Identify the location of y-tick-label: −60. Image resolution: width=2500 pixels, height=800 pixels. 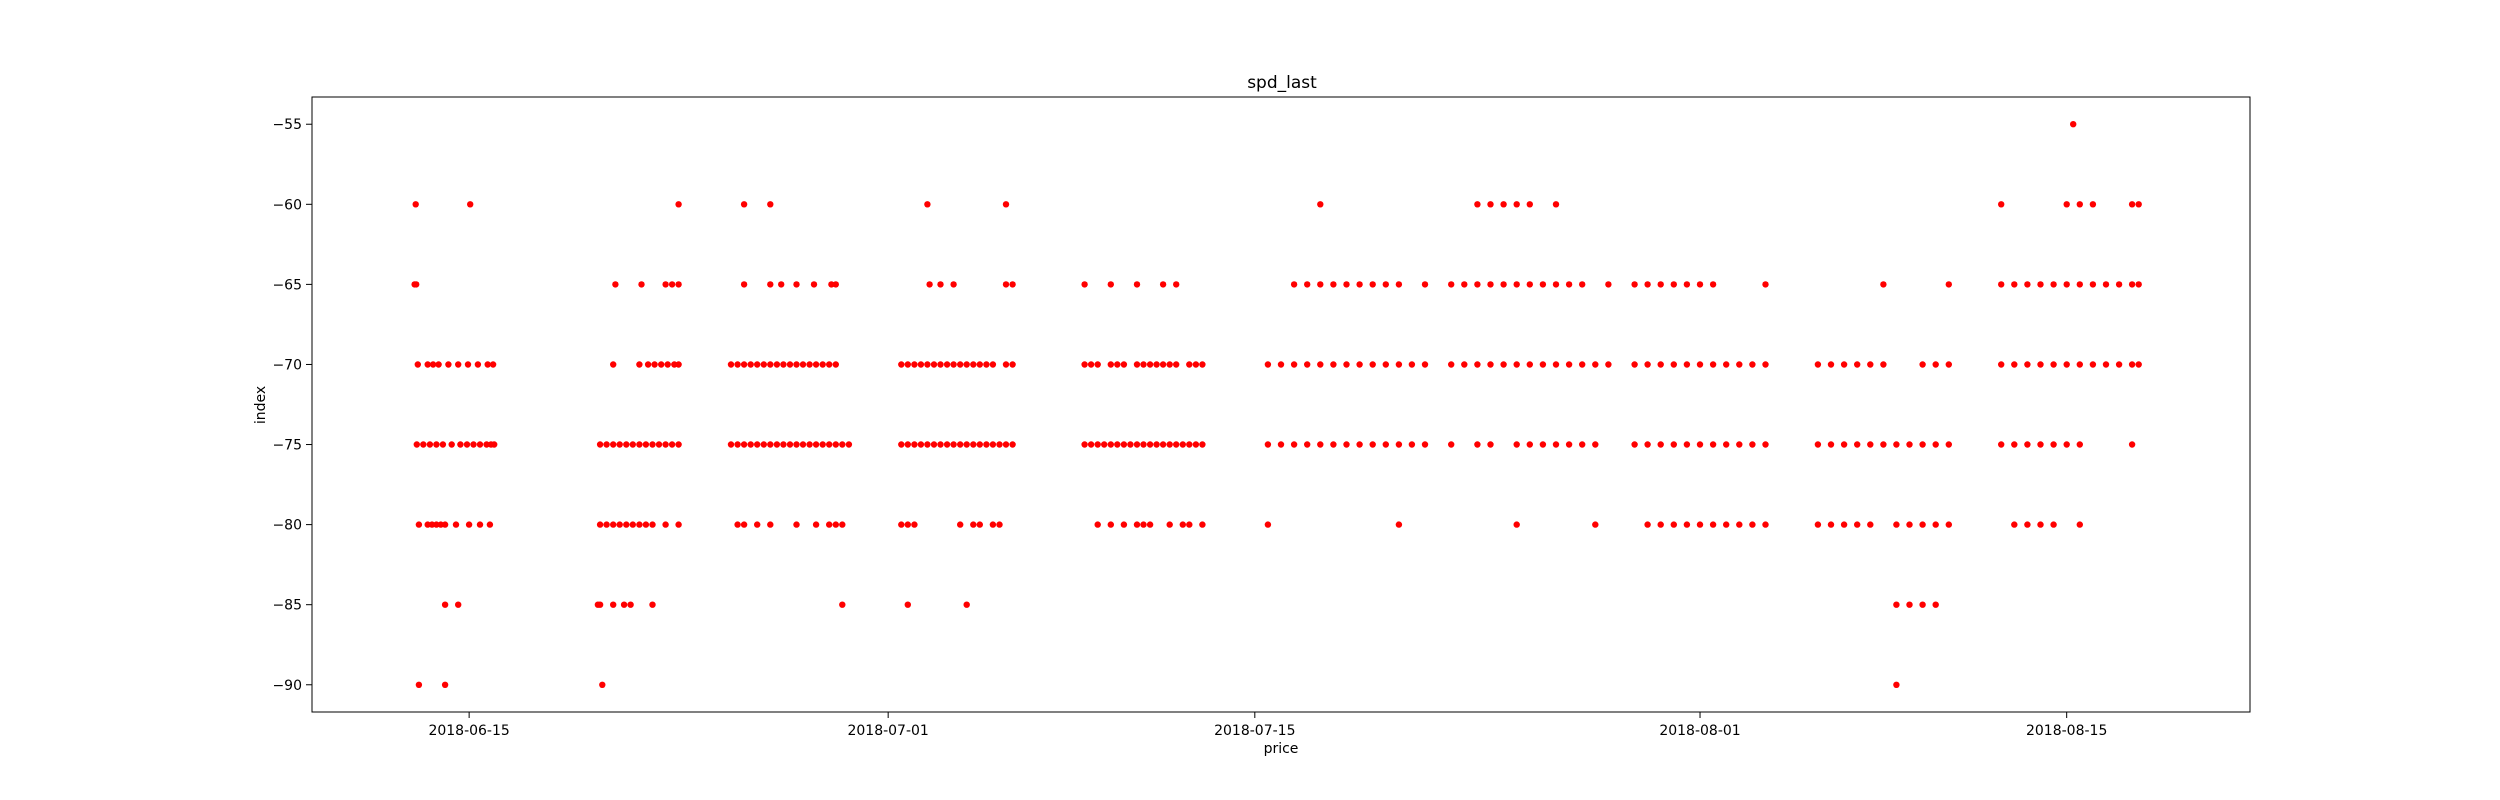
(287, 205).